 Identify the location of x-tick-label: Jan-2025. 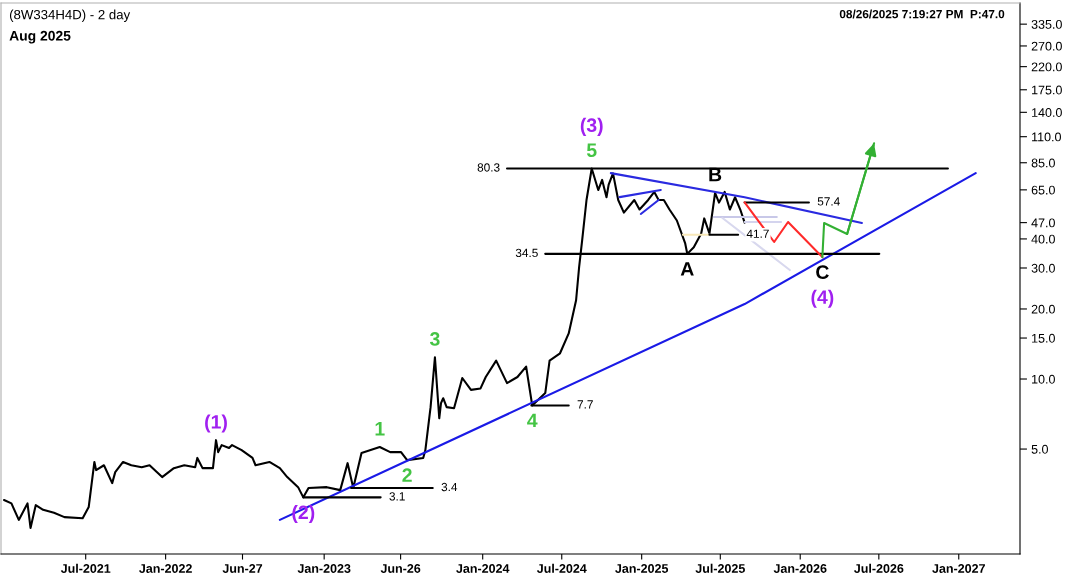
(642, 568).